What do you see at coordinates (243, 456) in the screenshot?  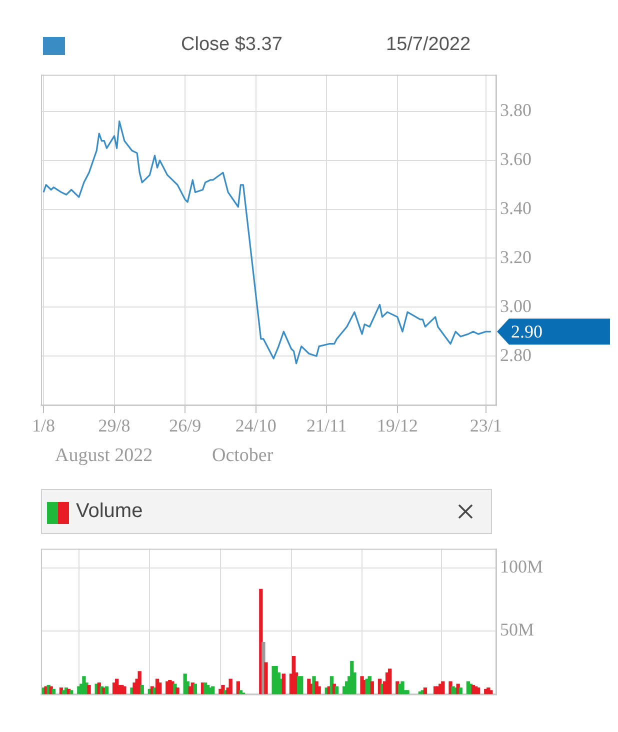 I see `text: October` at bounding box center [243, 456].